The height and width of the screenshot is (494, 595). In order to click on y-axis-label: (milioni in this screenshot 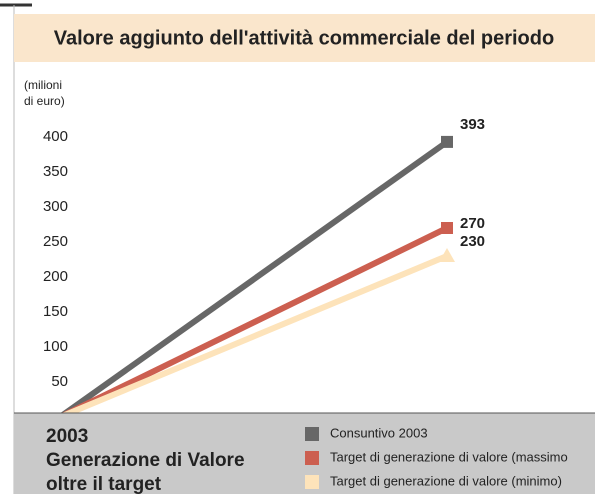, I will do `click(43, 85)`.